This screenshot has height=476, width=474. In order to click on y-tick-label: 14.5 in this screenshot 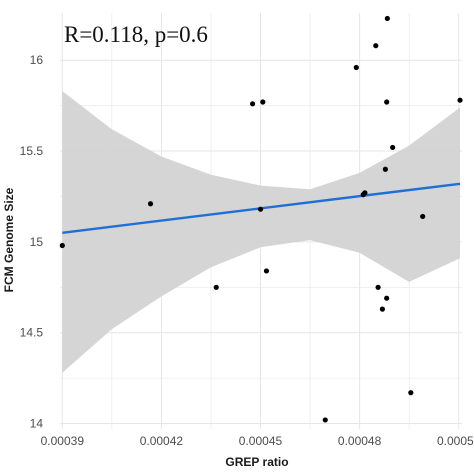, I will do `click(32, 333)`.